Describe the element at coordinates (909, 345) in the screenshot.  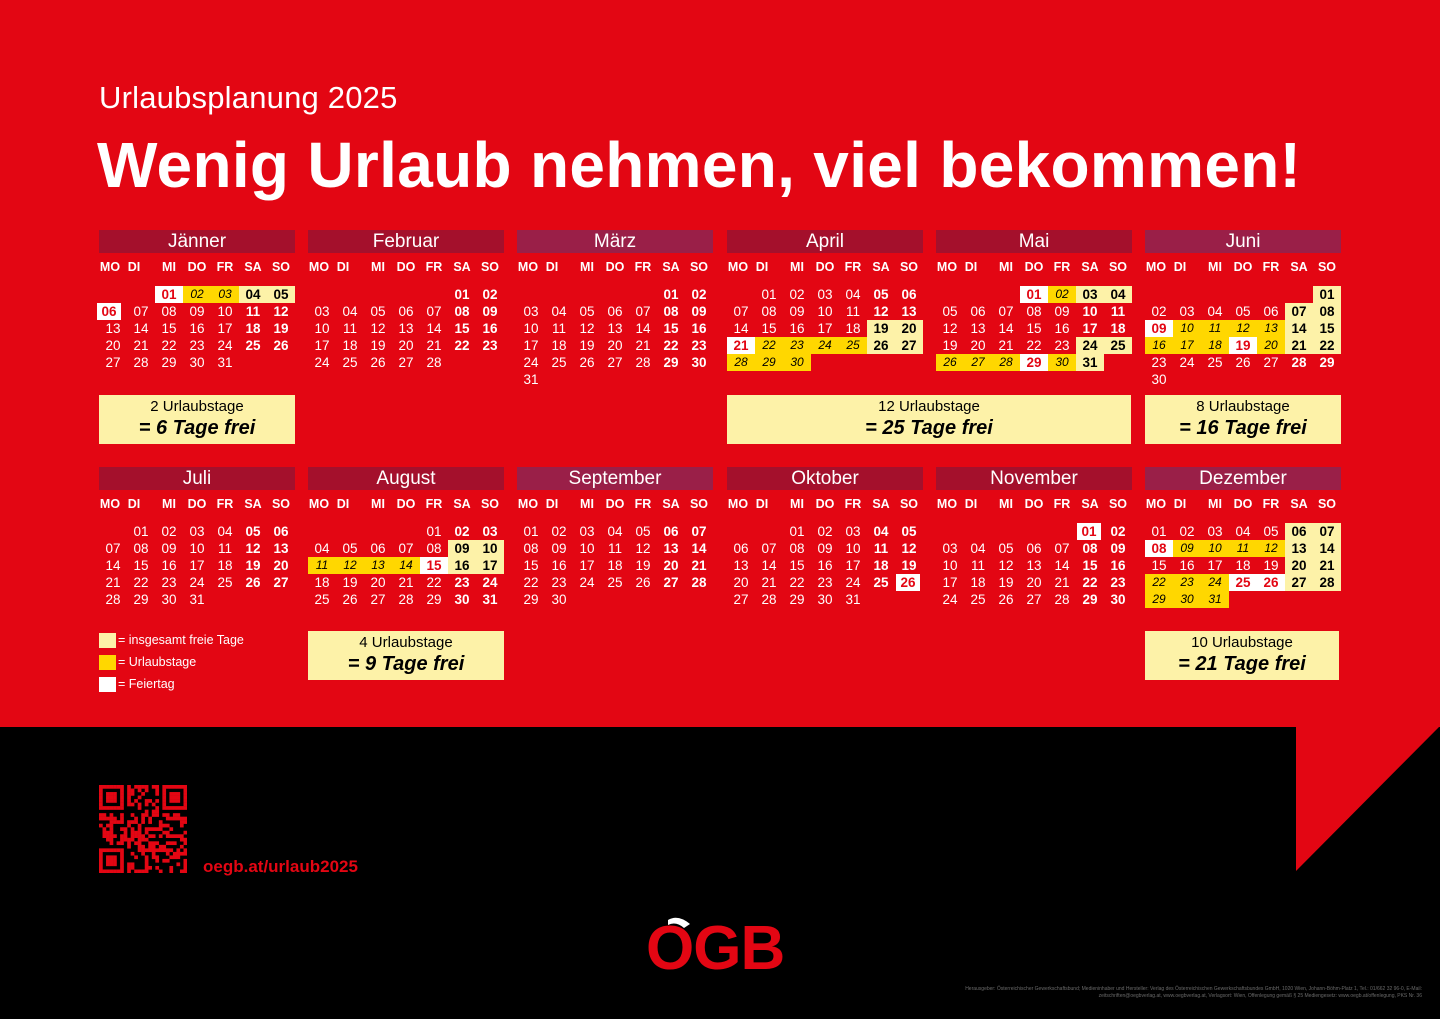
I see `calendar-day: 27` at that location.